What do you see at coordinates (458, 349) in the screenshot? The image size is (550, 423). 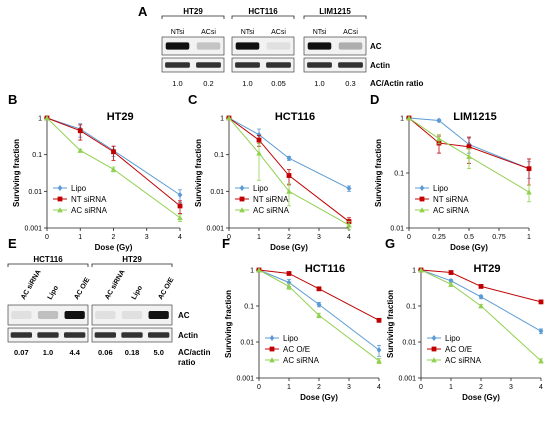 I see `legend-entry: AC O/E` at bounding box center [458, 349].